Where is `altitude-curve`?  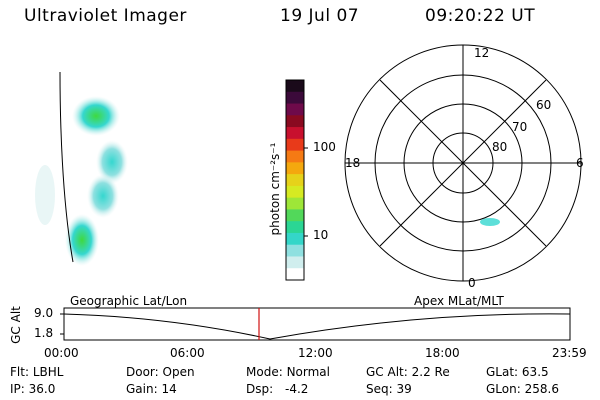
altitude-curve is located at coordinates (317, 326).